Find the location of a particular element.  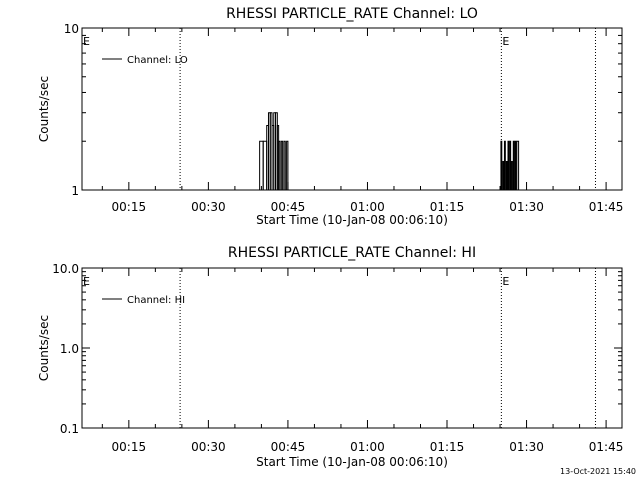

series-group is located at coordinates (388, 151).